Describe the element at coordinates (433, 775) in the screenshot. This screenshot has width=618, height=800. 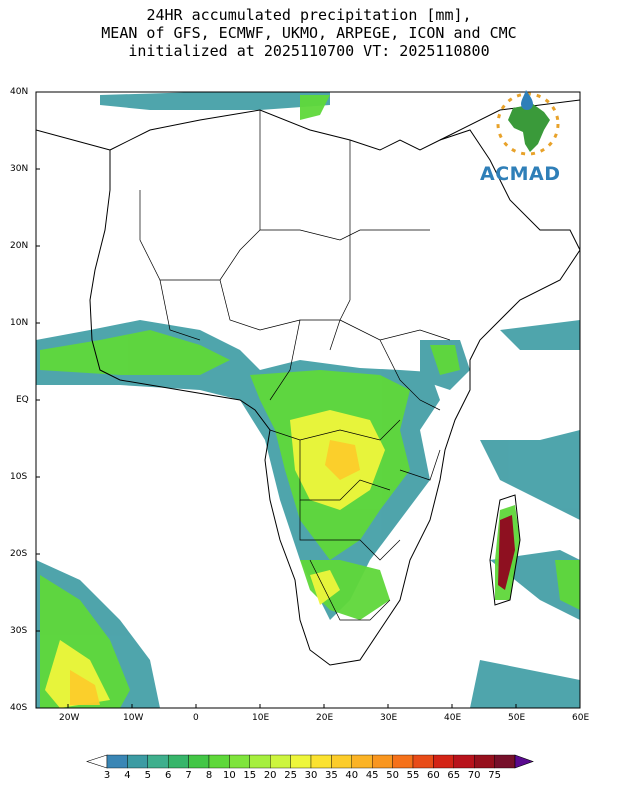
I see `colorbar-label: 60` at that location.